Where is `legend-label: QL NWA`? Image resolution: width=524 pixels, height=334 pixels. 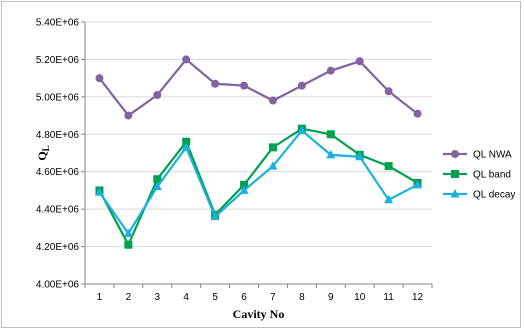
legend-label: QL NWA is located at coordinates (492, 155).